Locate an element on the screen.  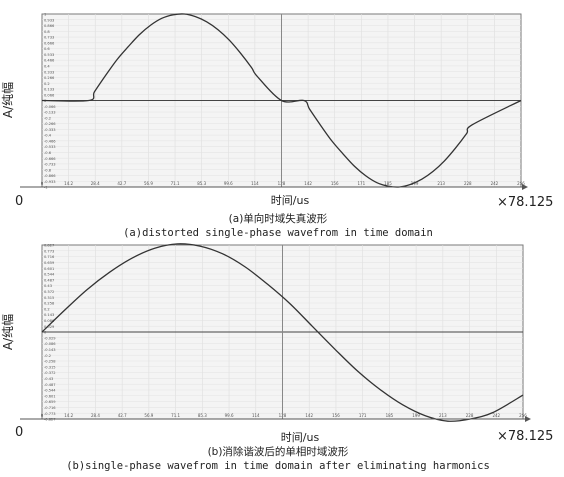
y-tick-label: 0.372 is located at coordinates (49, 292).